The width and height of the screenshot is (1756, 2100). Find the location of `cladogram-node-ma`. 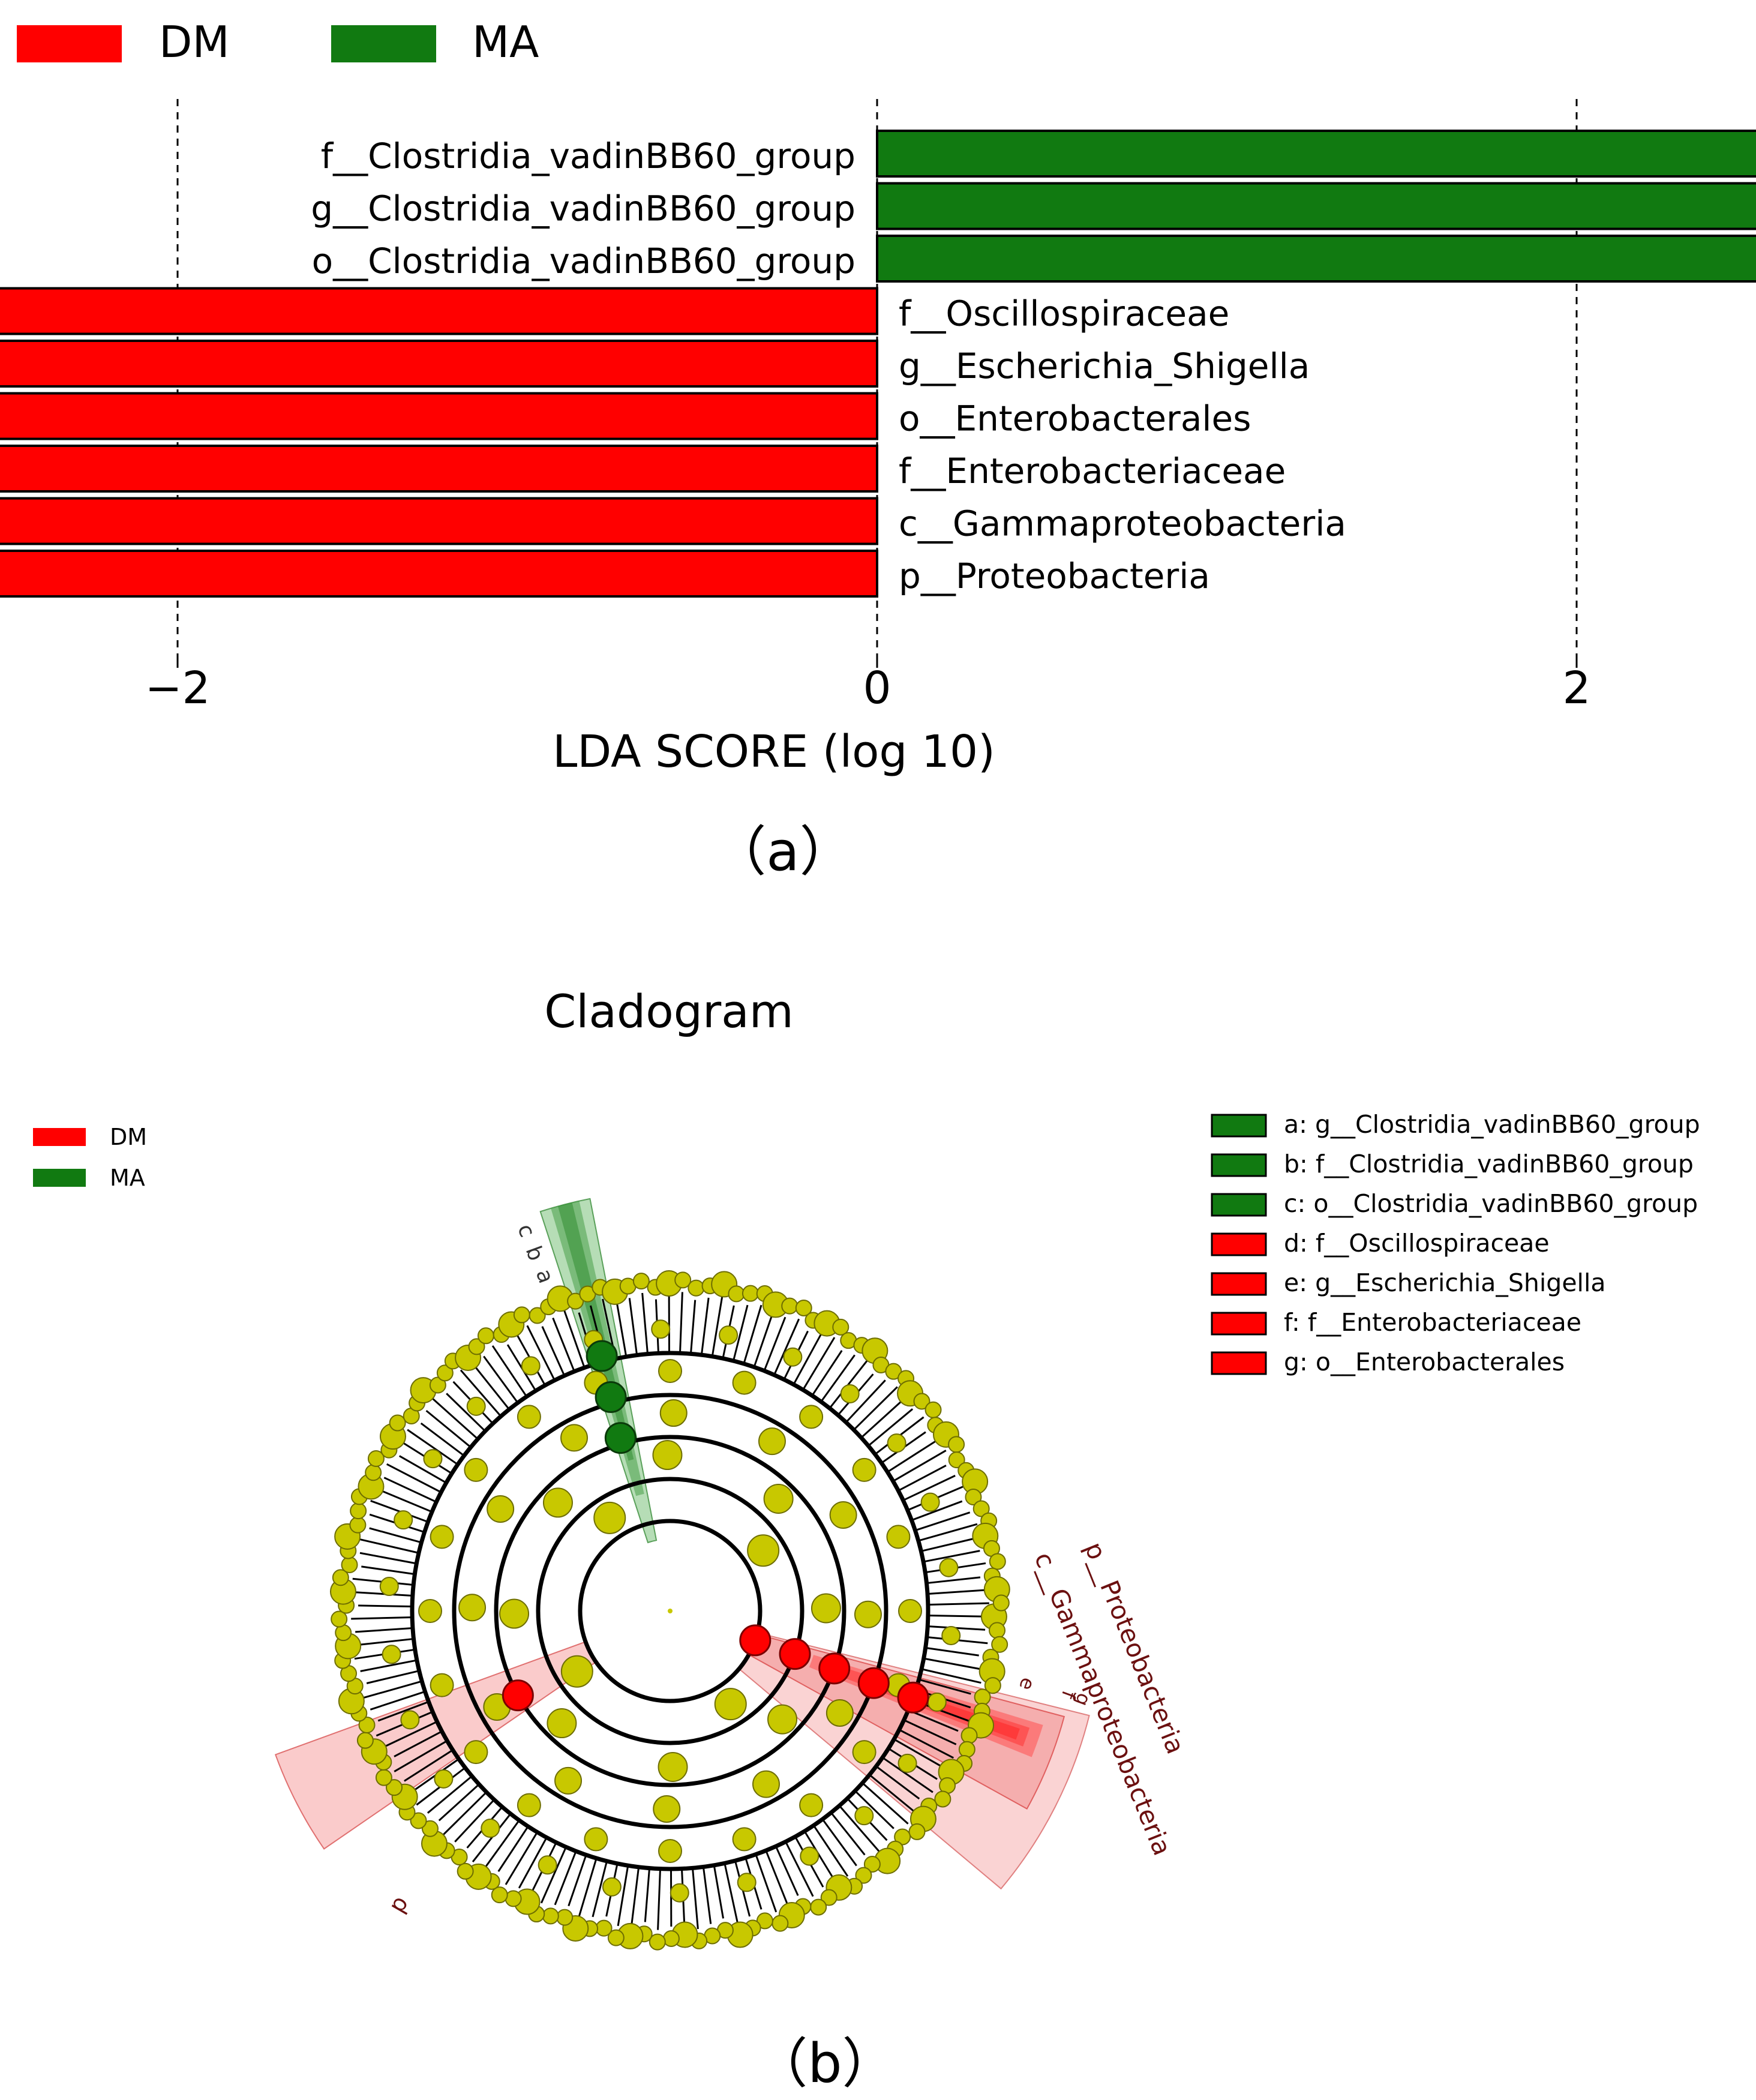

cladogram-node-ma is located at coordinates (611, 1397).